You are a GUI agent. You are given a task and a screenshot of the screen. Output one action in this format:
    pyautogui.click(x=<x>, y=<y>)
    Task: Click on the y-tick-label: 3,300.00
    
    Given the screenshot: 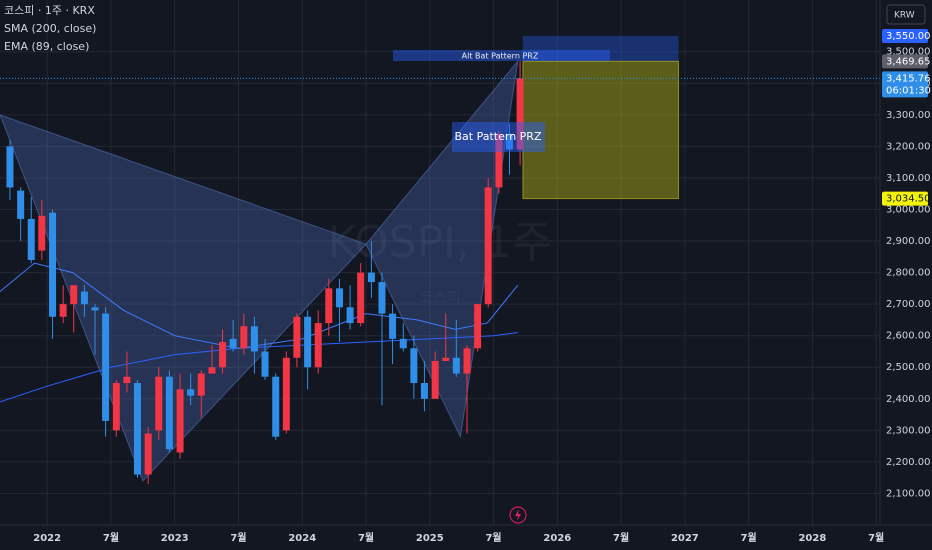 What is the action you would take?
    pyautogui.click(x=908, y=115)
    